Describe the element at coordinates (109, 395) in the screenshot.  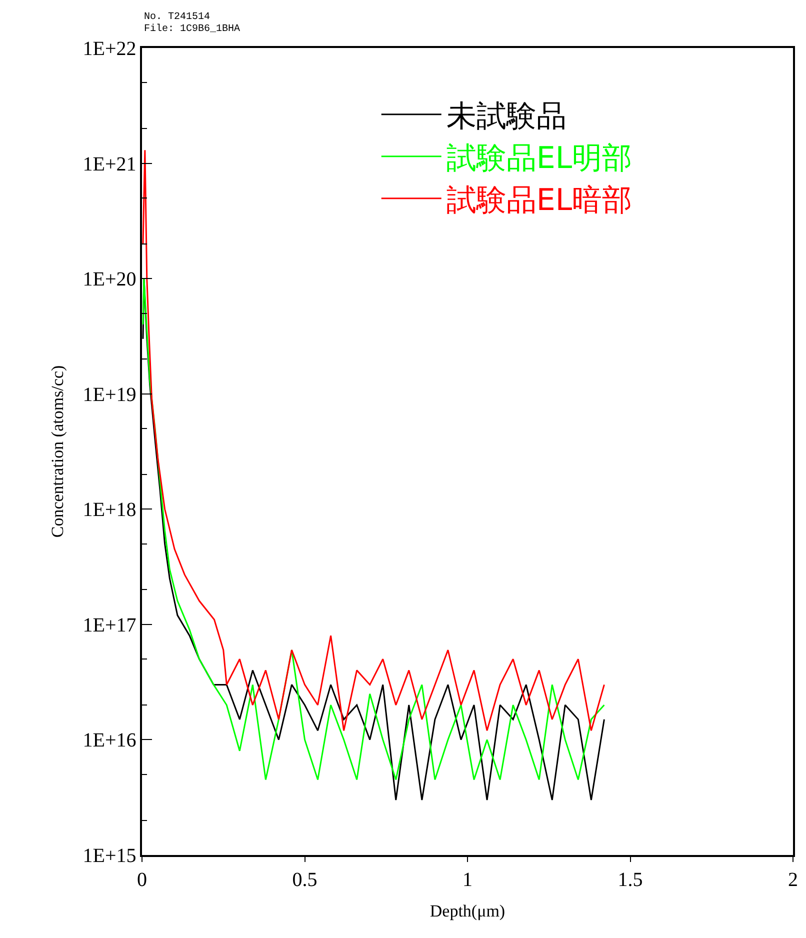
I see `y-tick-label: 1E+19` at that location.